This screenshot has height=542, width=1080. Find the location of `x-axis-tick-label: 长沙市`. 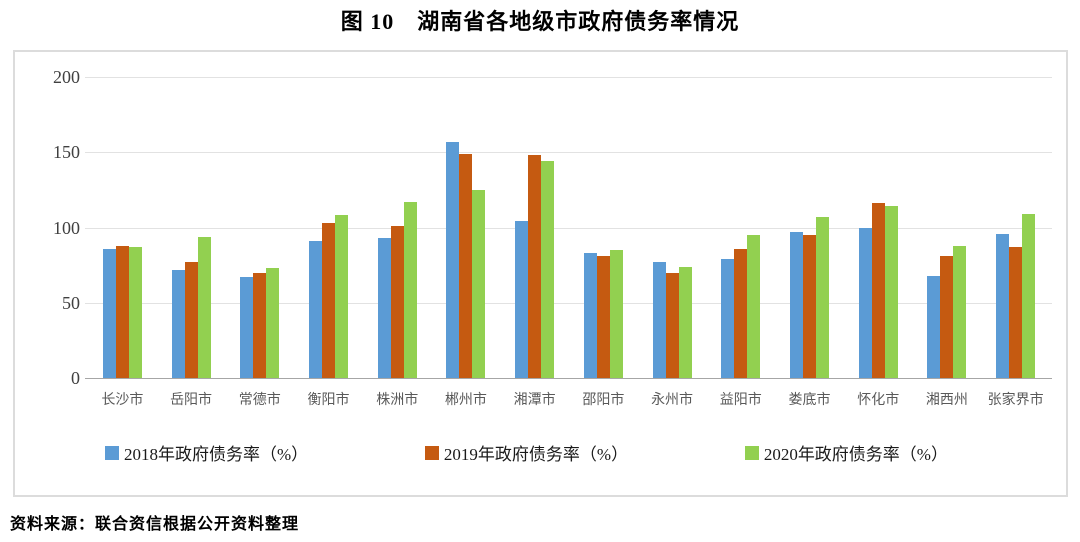

x-axis-tick-label: 长沙市 is located at coordinates (122, 400).